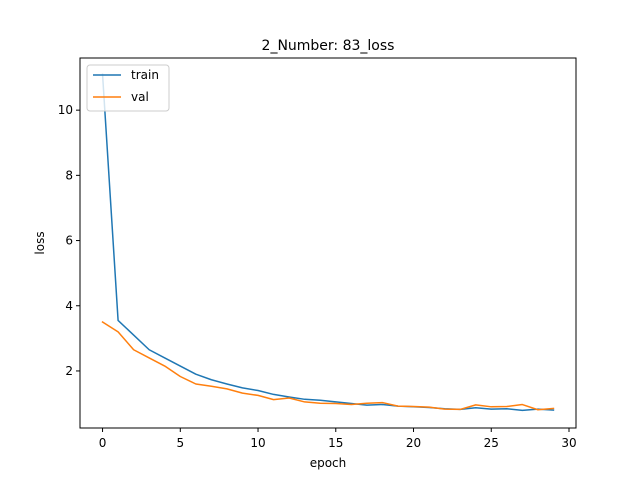 The width and height of the screenshot is (640, 480). What do you see at coordinates (568, 443) in the screenshot?
I see `x-tick-label: 30` at bounding box center [568, 443].